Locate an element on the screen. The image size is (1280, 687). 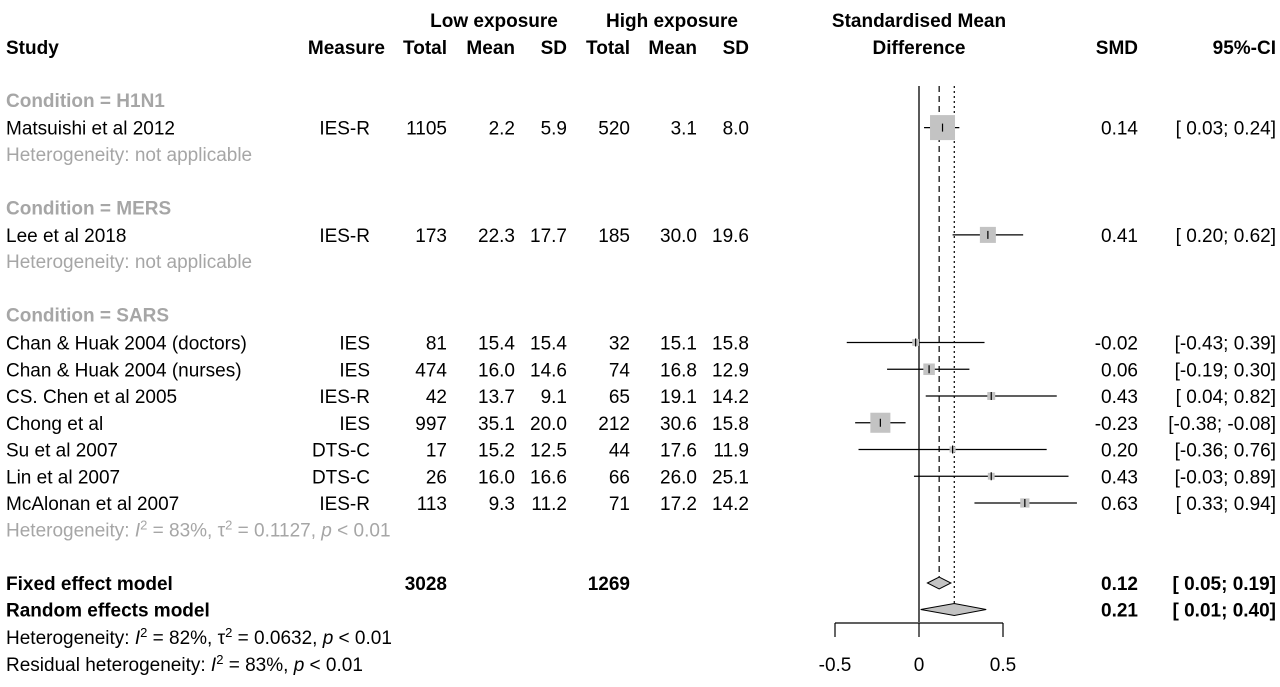
study-low-total: 474 is located at coordinates (431, 370).